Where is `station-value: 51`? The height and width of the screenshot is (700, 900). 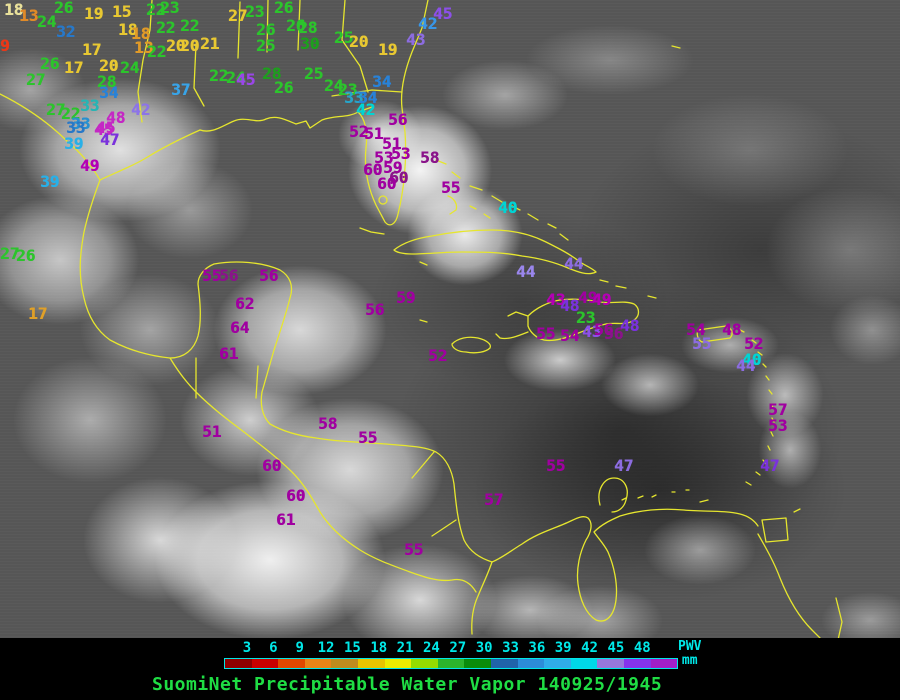
station-value: 51 is located at coordinates (392, 143).